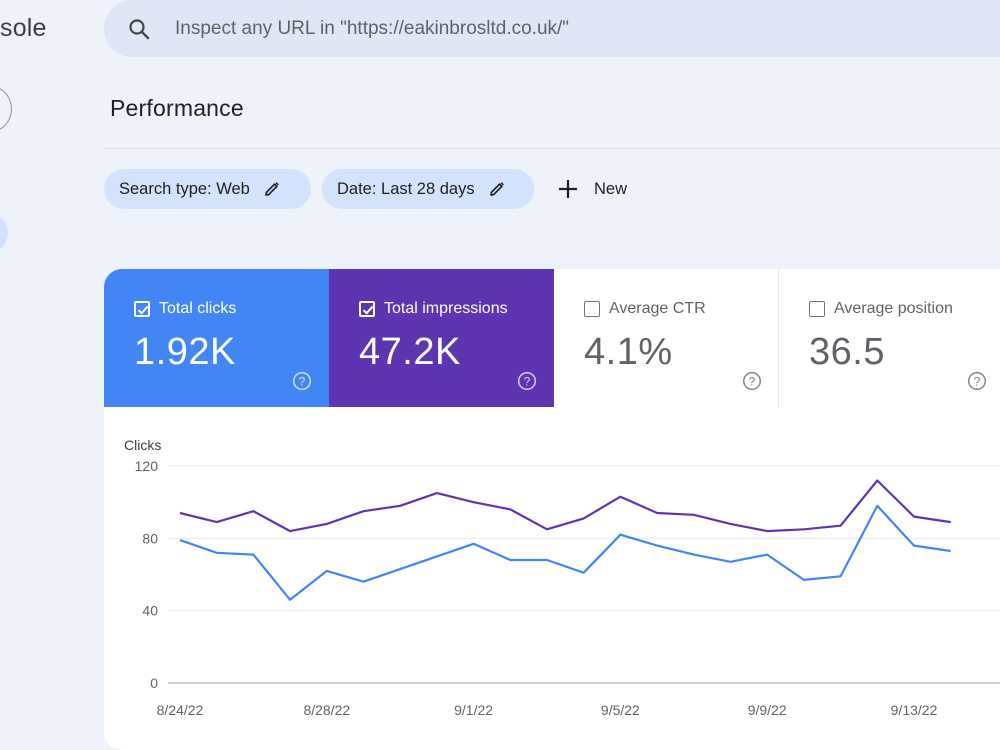 Image resolution: width=1000 pixels, height=750 pixels. What do you see at coordinates (4, 233) in the screenshot?
I see `nav-item-performance` at bounding box center [4, 233].